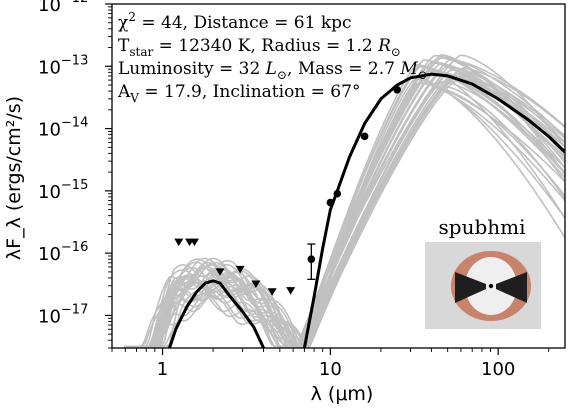 The width and height of the screenshot is (572, 410). I want to click on x-tick-label: 10, so click(330, 369).